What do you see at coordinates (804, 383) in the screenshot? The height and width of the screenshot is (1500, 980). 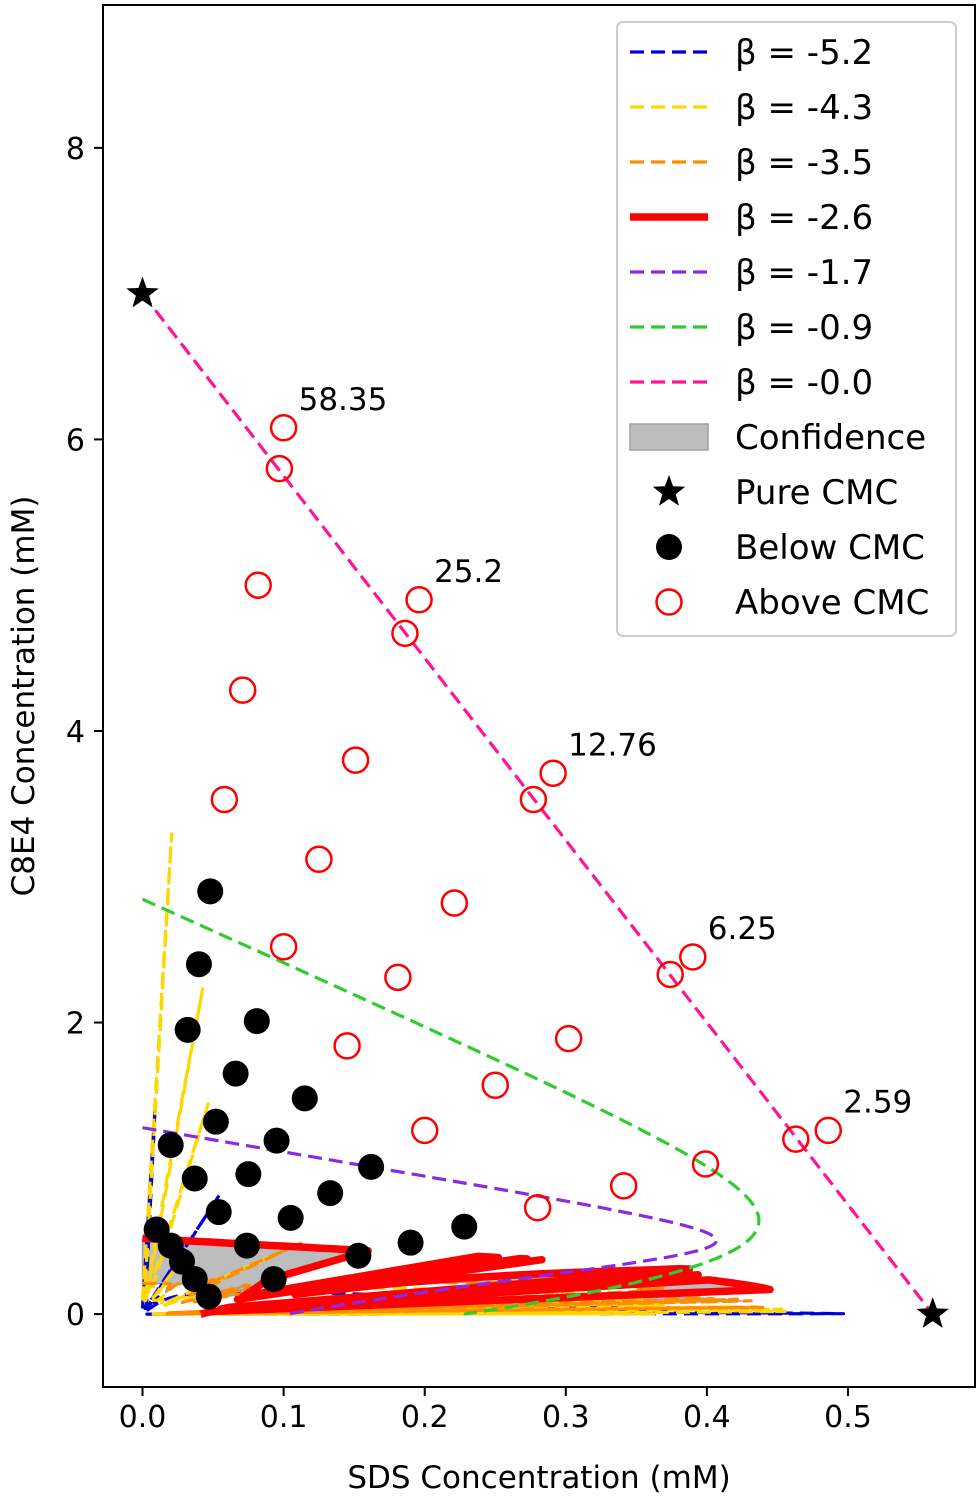 I see `legend-label-6: β = -0.0` at bounding box center [804, 383].